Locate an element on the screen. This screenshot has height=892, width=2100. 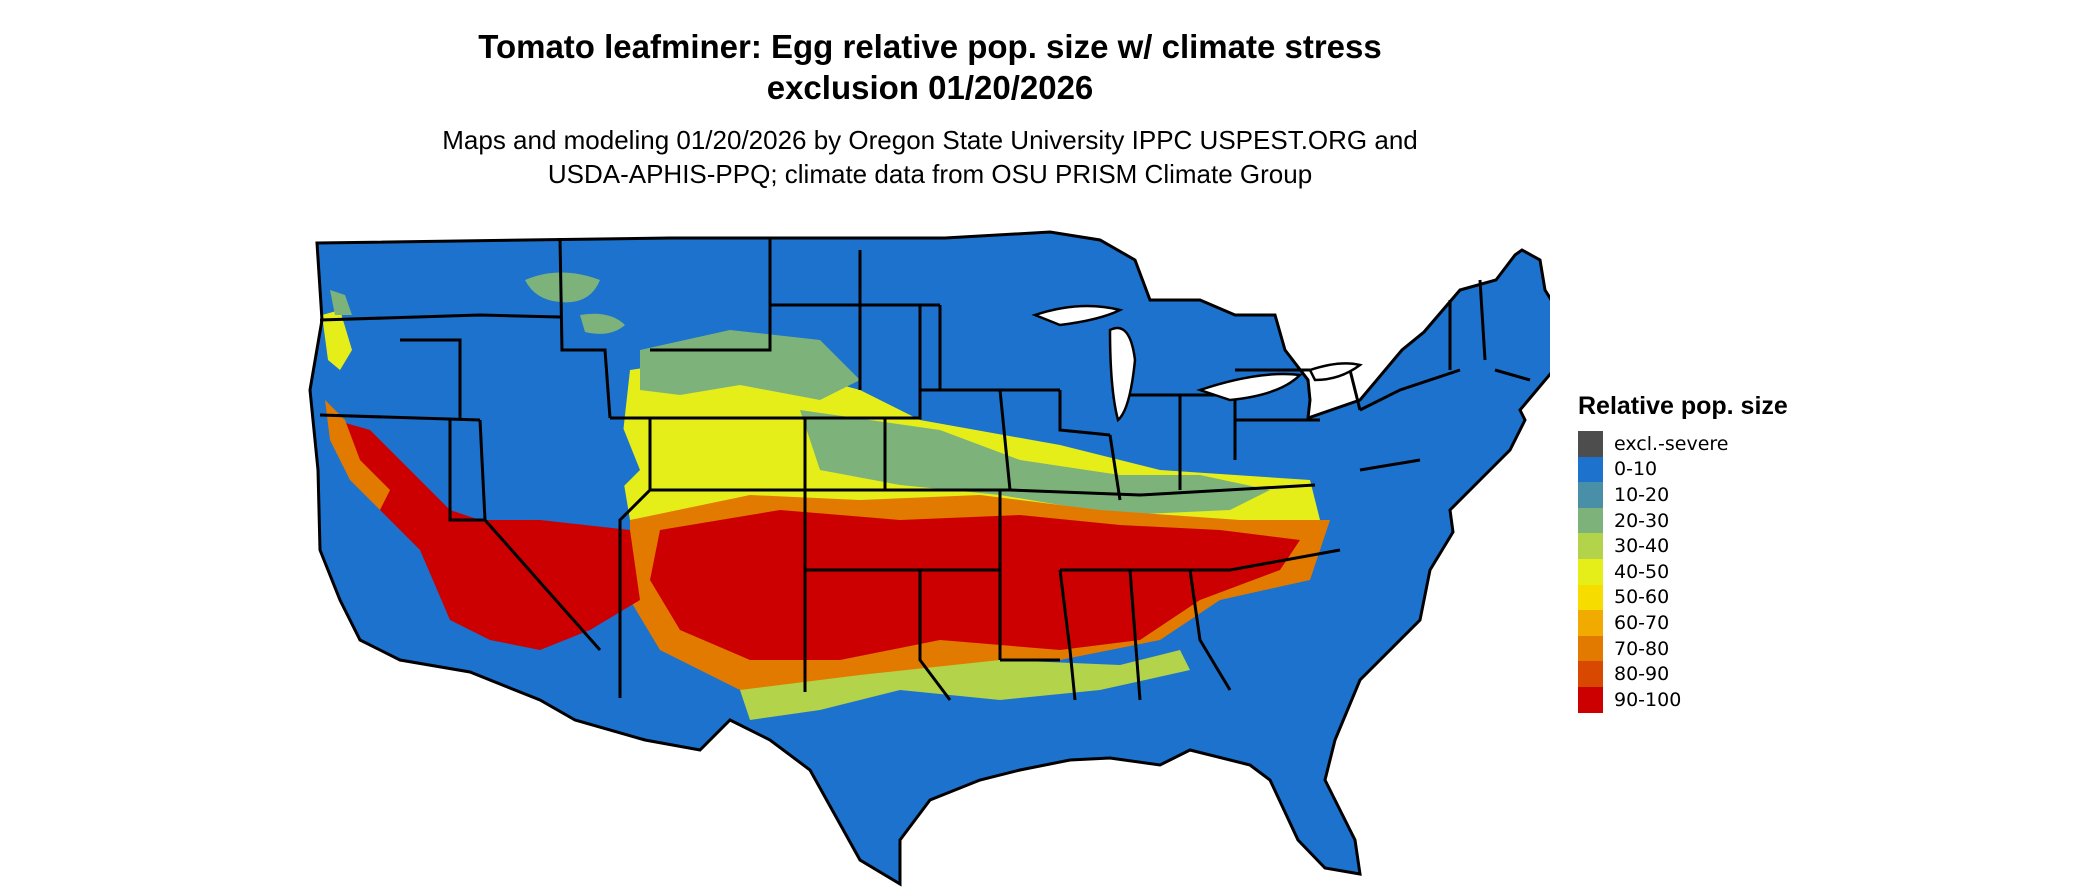
legend-item: 20-30 is located at coordinates (1683, 520).